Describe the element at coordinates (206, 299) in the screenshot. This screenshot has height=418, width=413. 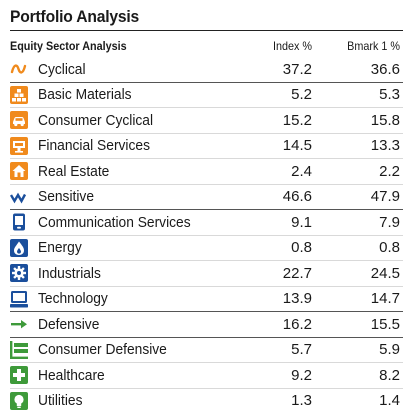
I see `table-row-technology: Technology 13.9 14.7` at that location.